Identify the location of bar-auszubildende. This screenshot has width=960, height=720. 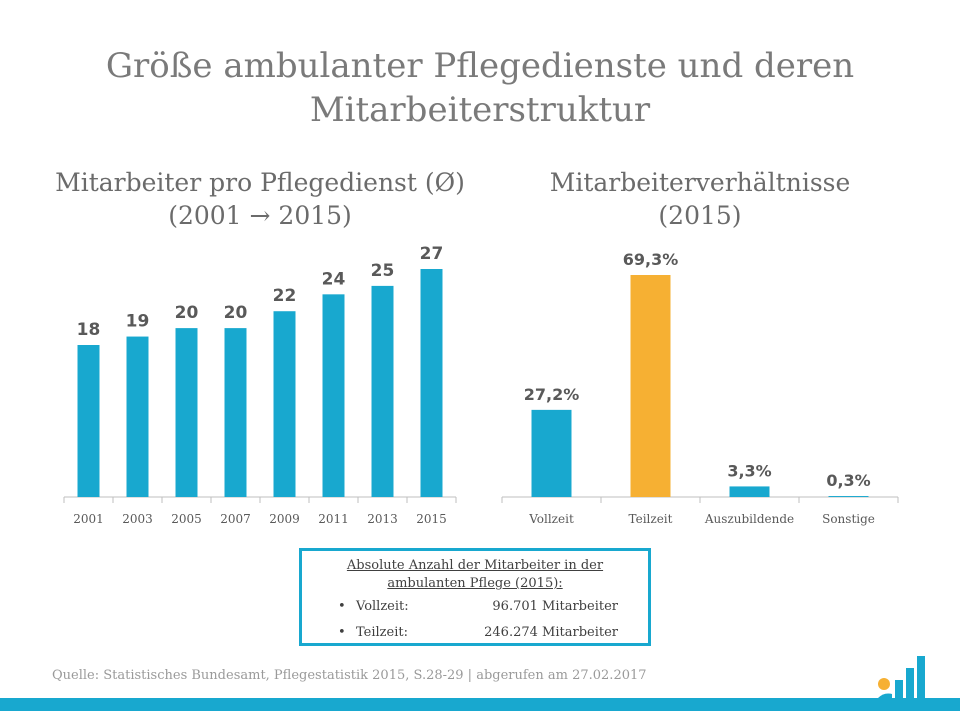
(749, 491).